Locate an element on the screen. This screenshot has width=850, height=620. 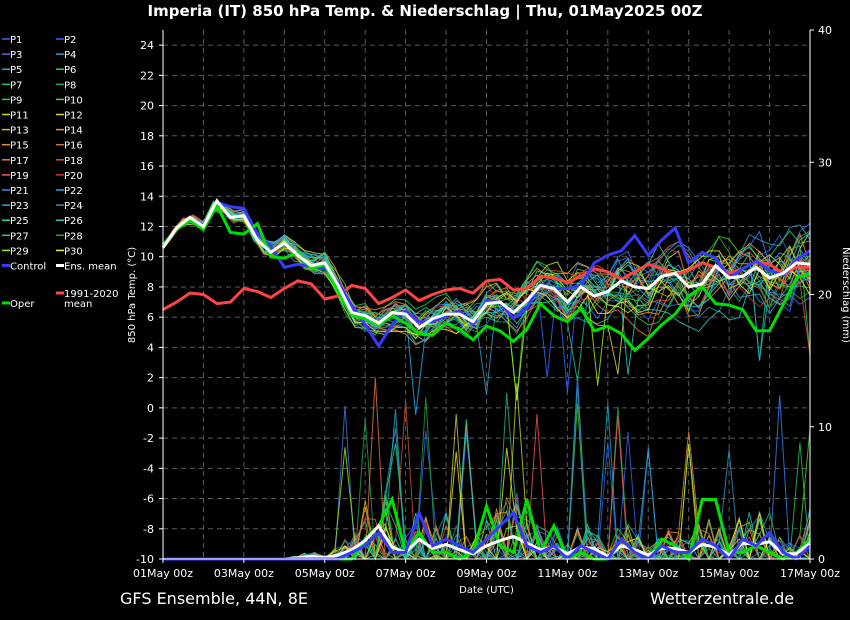
site-credit: Wetterzentrale.de is located at coordinates (722, 598).